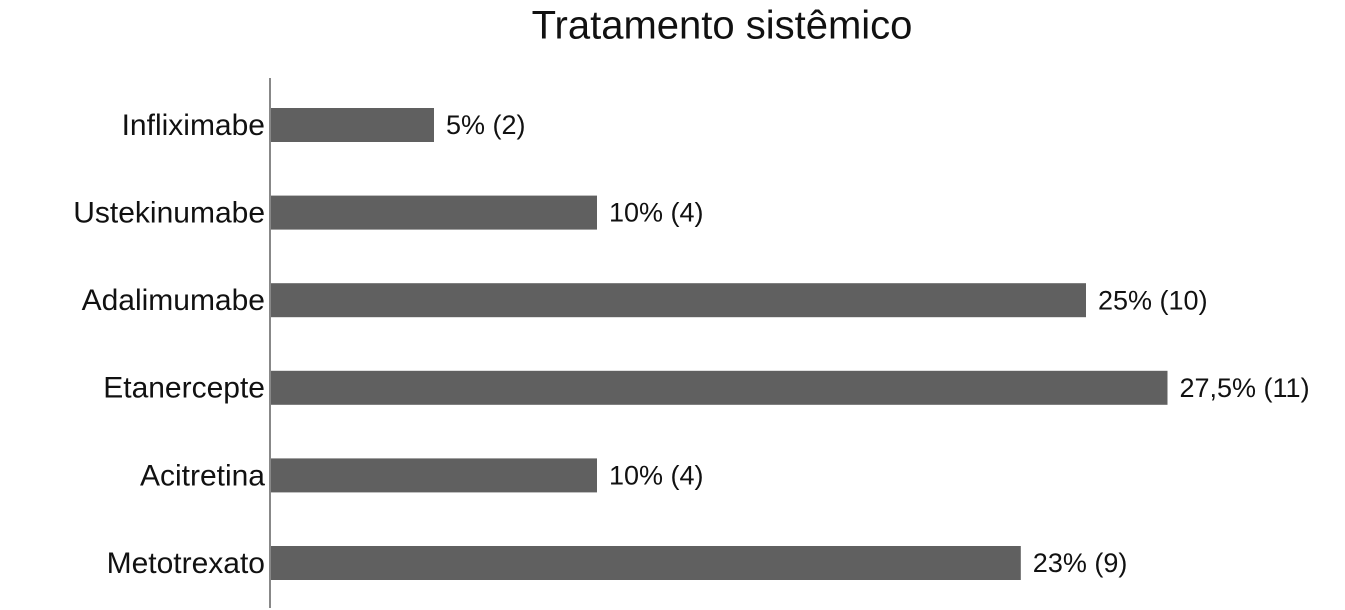  What do you see at coordinates (202, 475) in the screenshot?
I see `category-label: Acitretina` at bounding box center [202, 475].